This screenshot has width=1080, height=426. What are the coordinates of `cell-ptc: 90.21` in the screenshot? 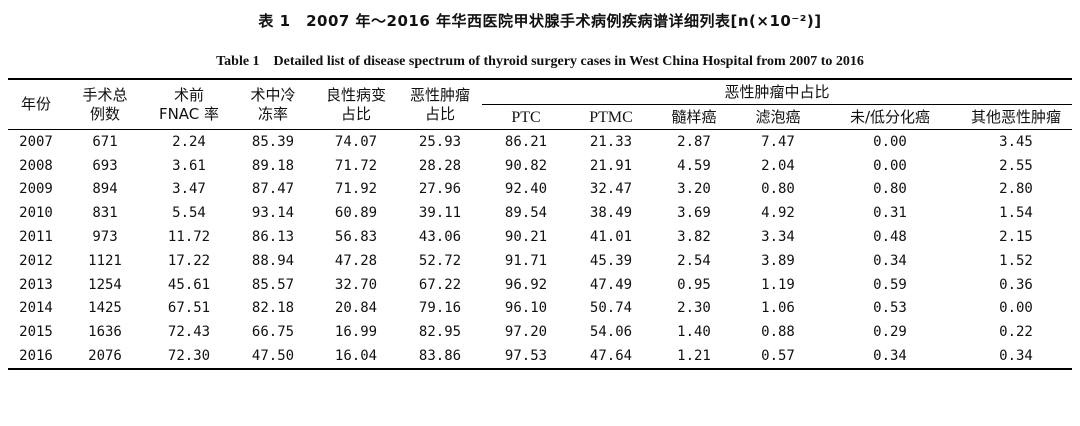 It's located at (526, 237).